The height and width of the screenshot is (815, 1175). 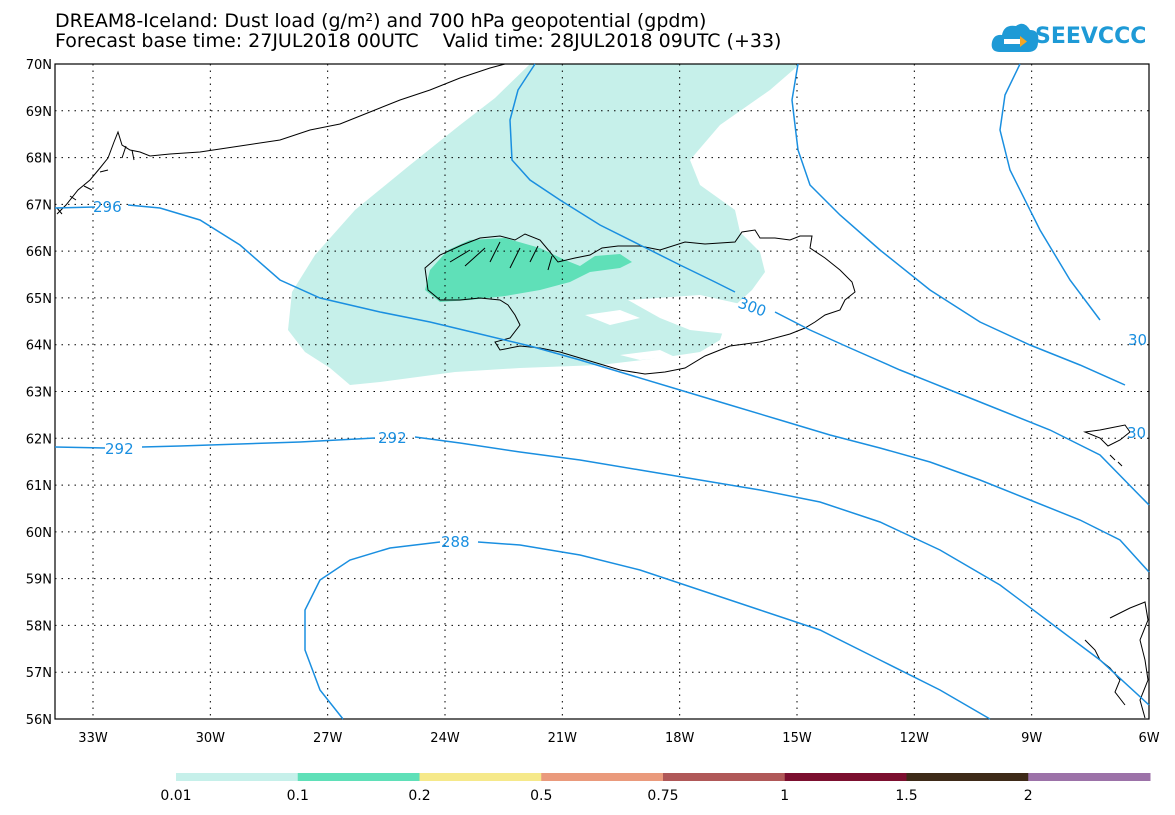 What do you see at coordinates (1091, 36) in the screenshot?
I see `logo-text: SEEVCCC` at bounding box center [1091, 36].